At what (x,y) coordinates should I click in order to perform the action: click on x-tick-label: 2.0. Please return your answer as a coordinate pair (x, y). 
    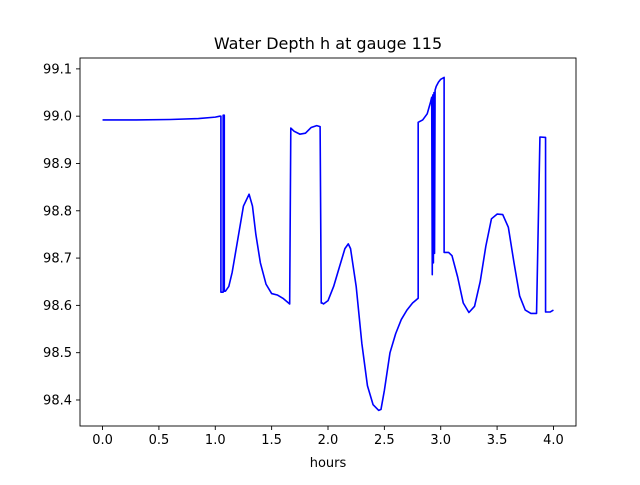
    Looking at the image, I should click on (328, 440).